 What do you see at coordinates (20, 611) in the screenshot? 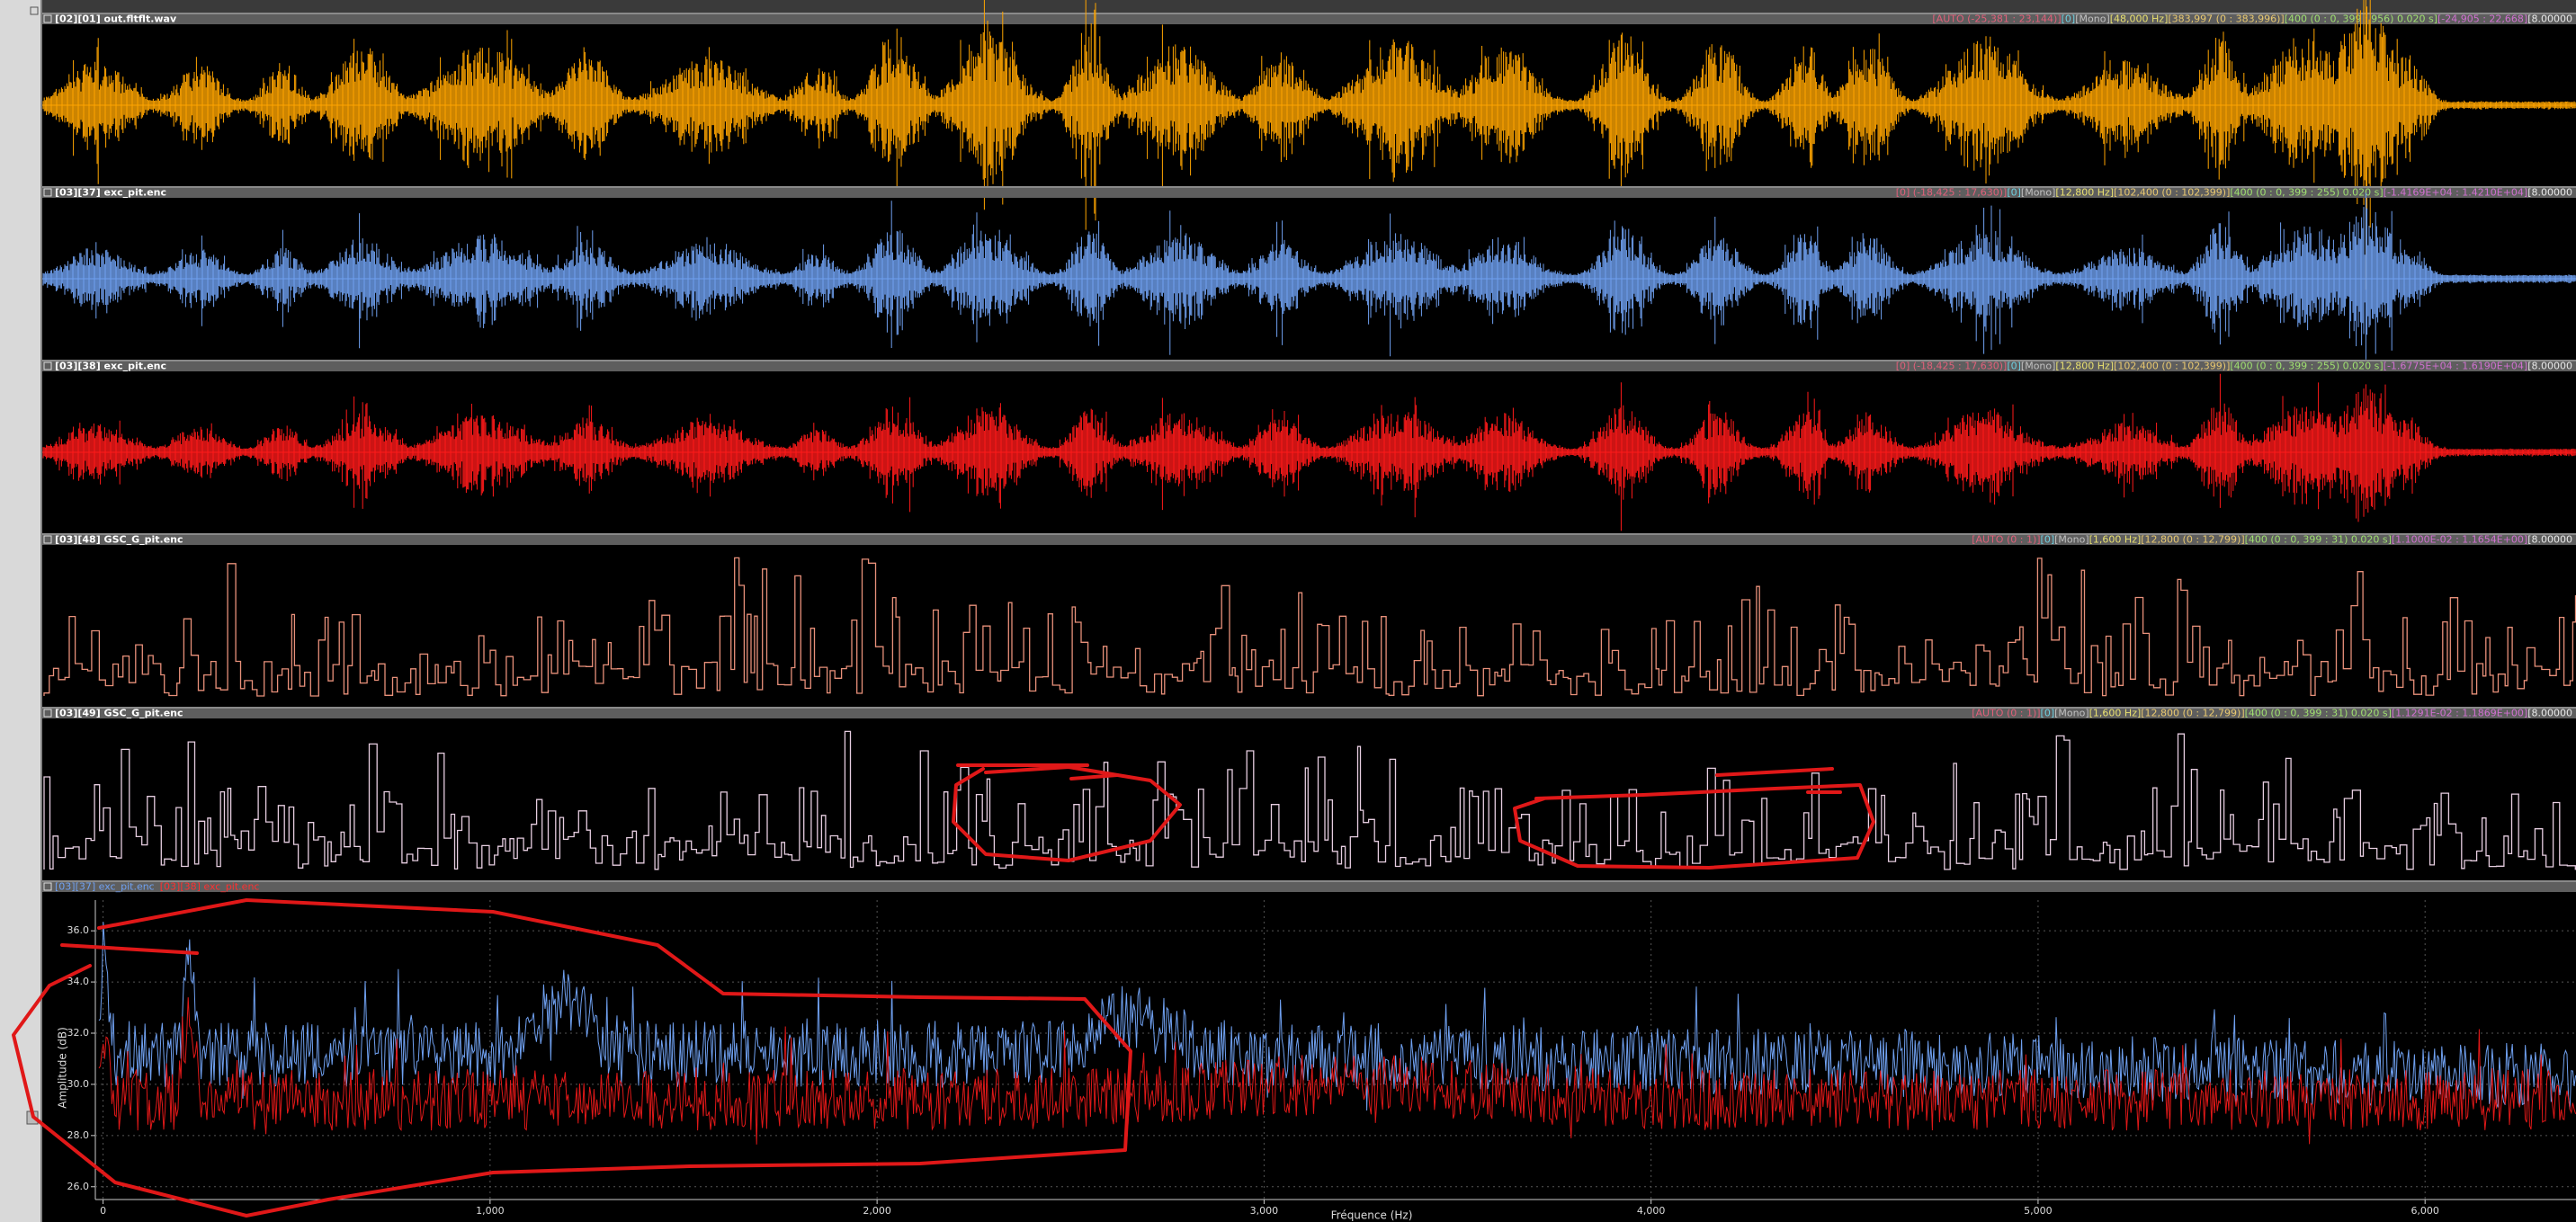
I see `left-toolbar` at bounding box center [20, 611].